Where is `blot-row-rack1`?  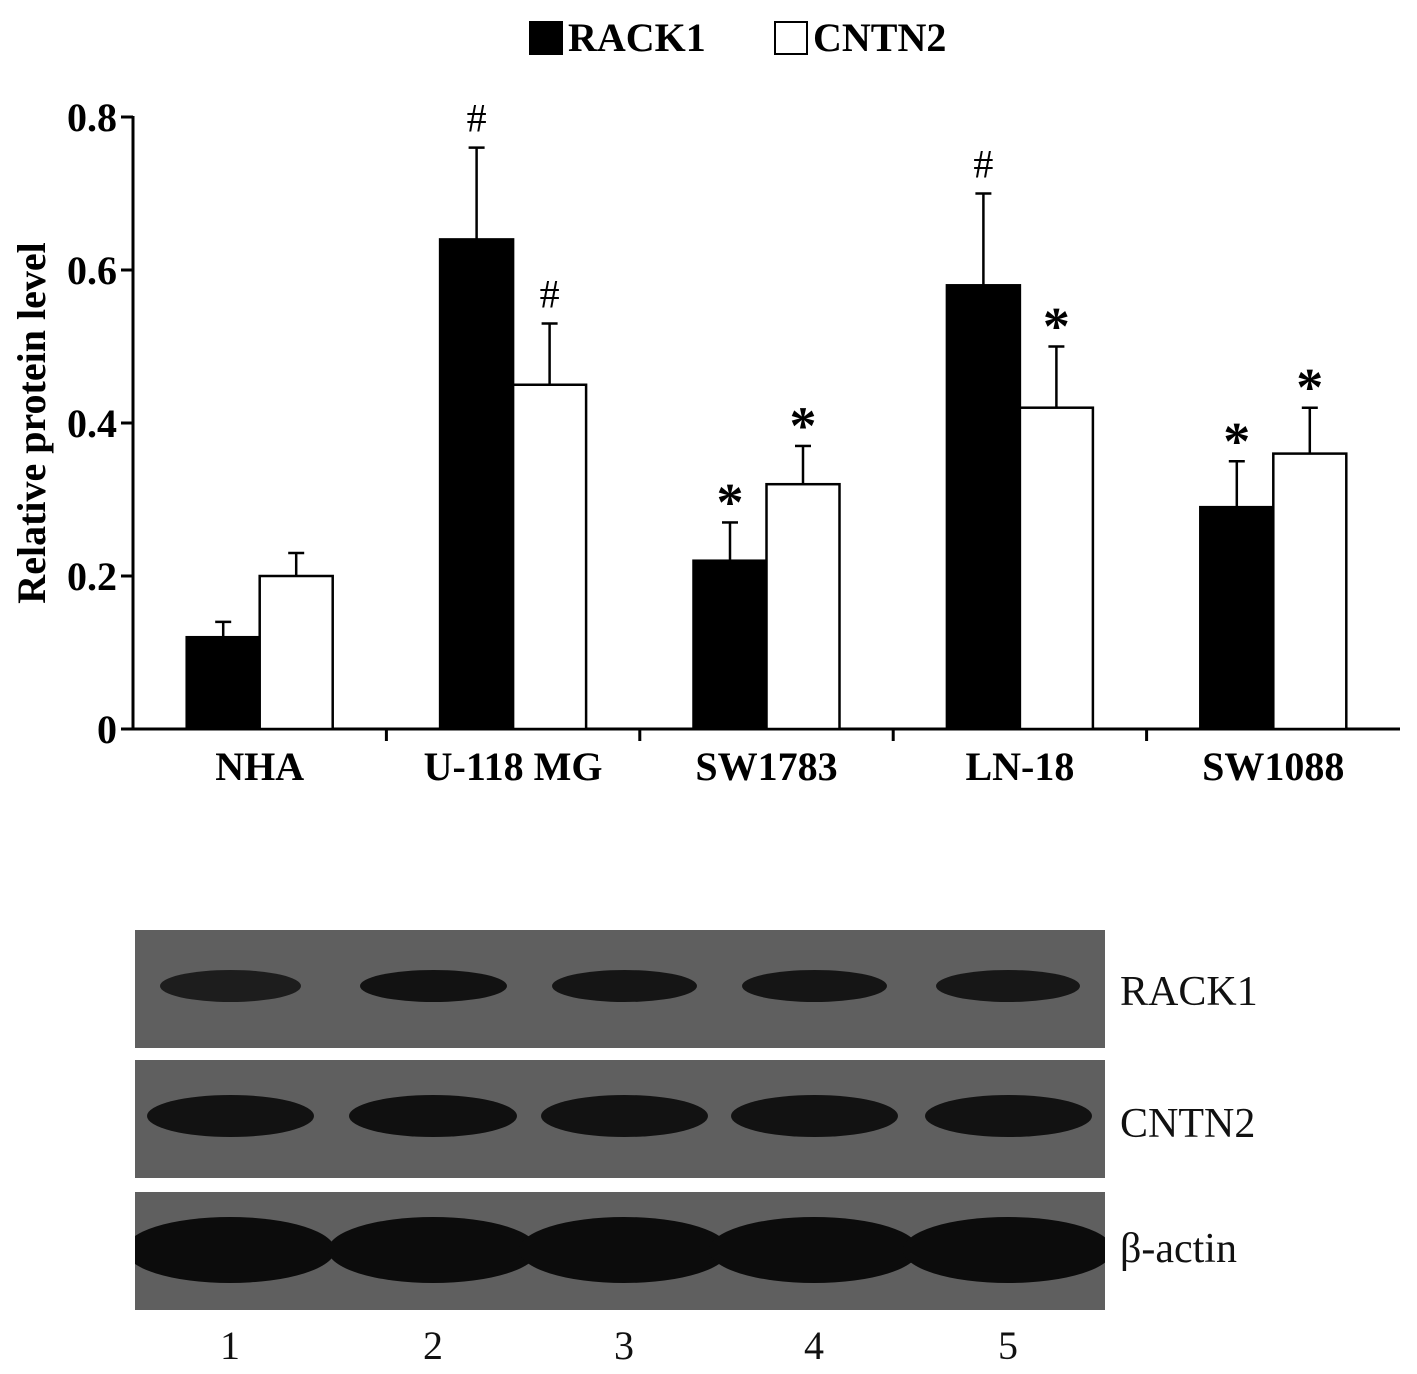
blot-row-rack1 is located at coordinates (620, 989).